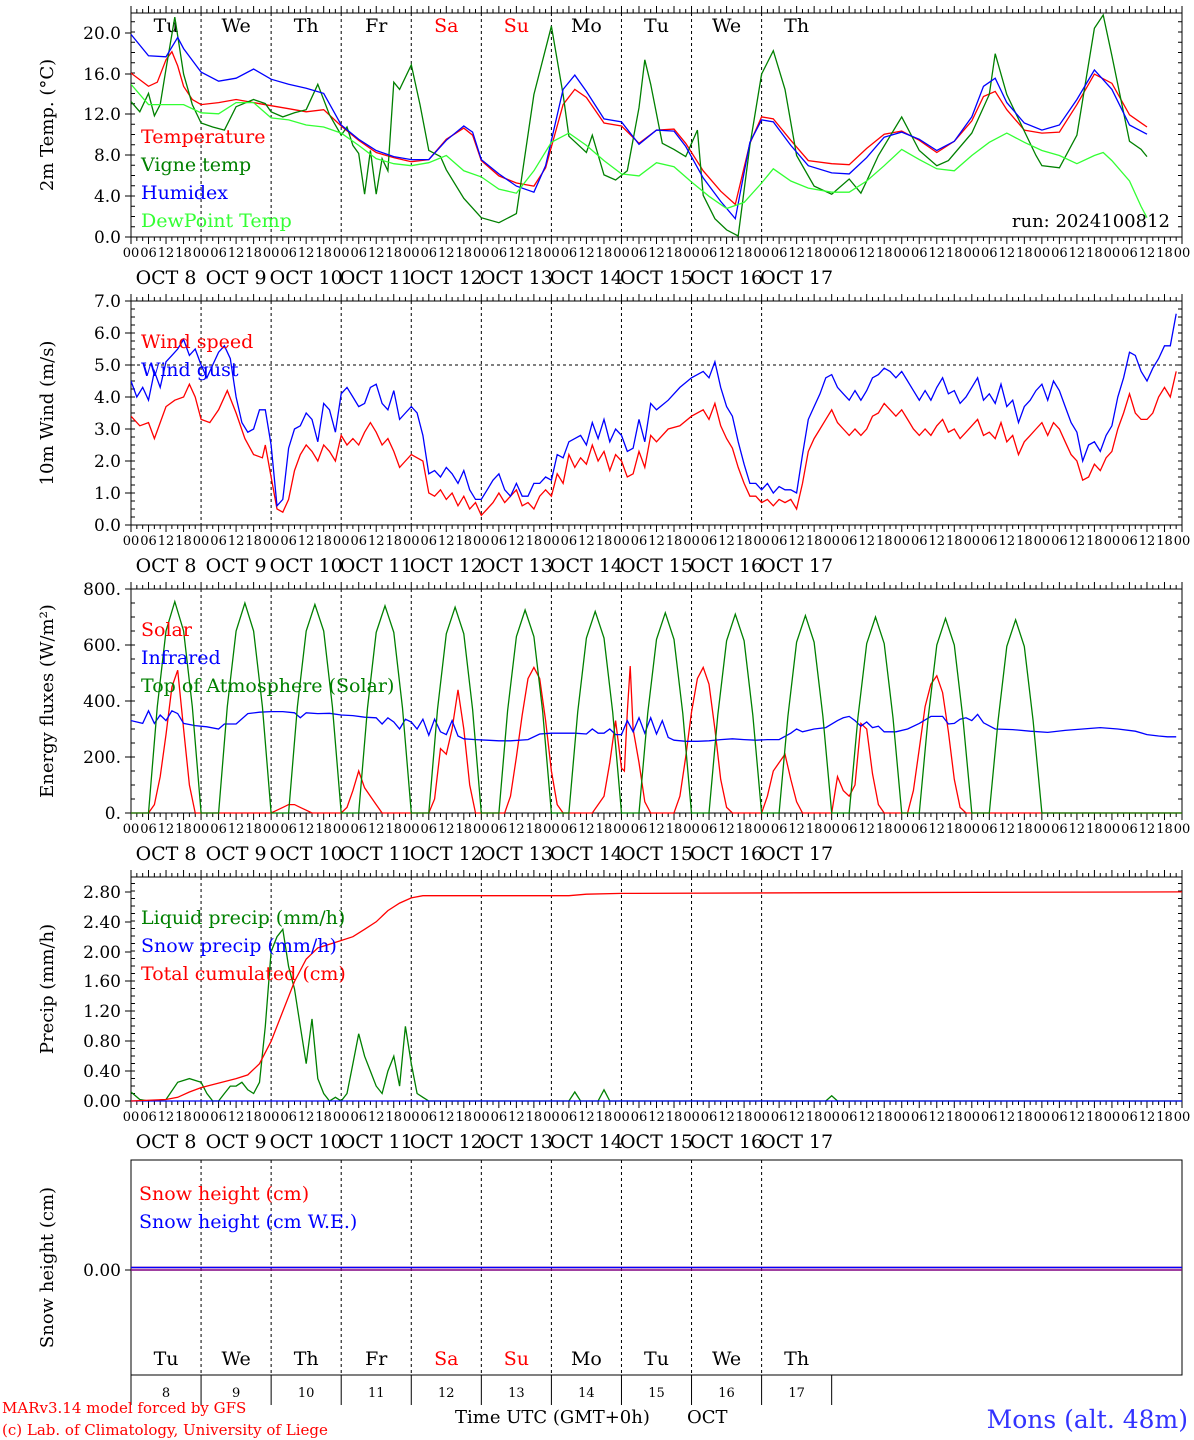 This screenshot has width=1194, height=1440. What do you see at coordinates (216, 221) in the screenshot?
I see `legend-entry: DewPoint Temp` at bounding box center [216, 221].